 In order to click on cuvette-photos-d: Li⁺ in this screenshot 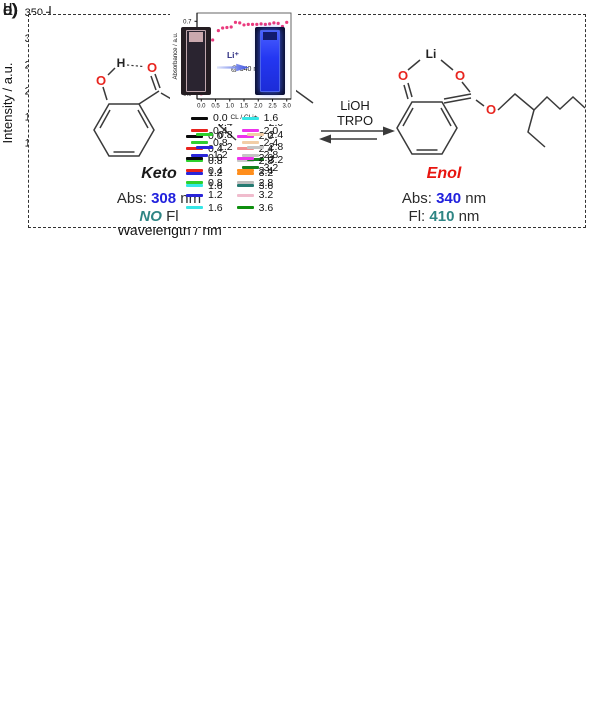, I will do `click(239, 61)`.